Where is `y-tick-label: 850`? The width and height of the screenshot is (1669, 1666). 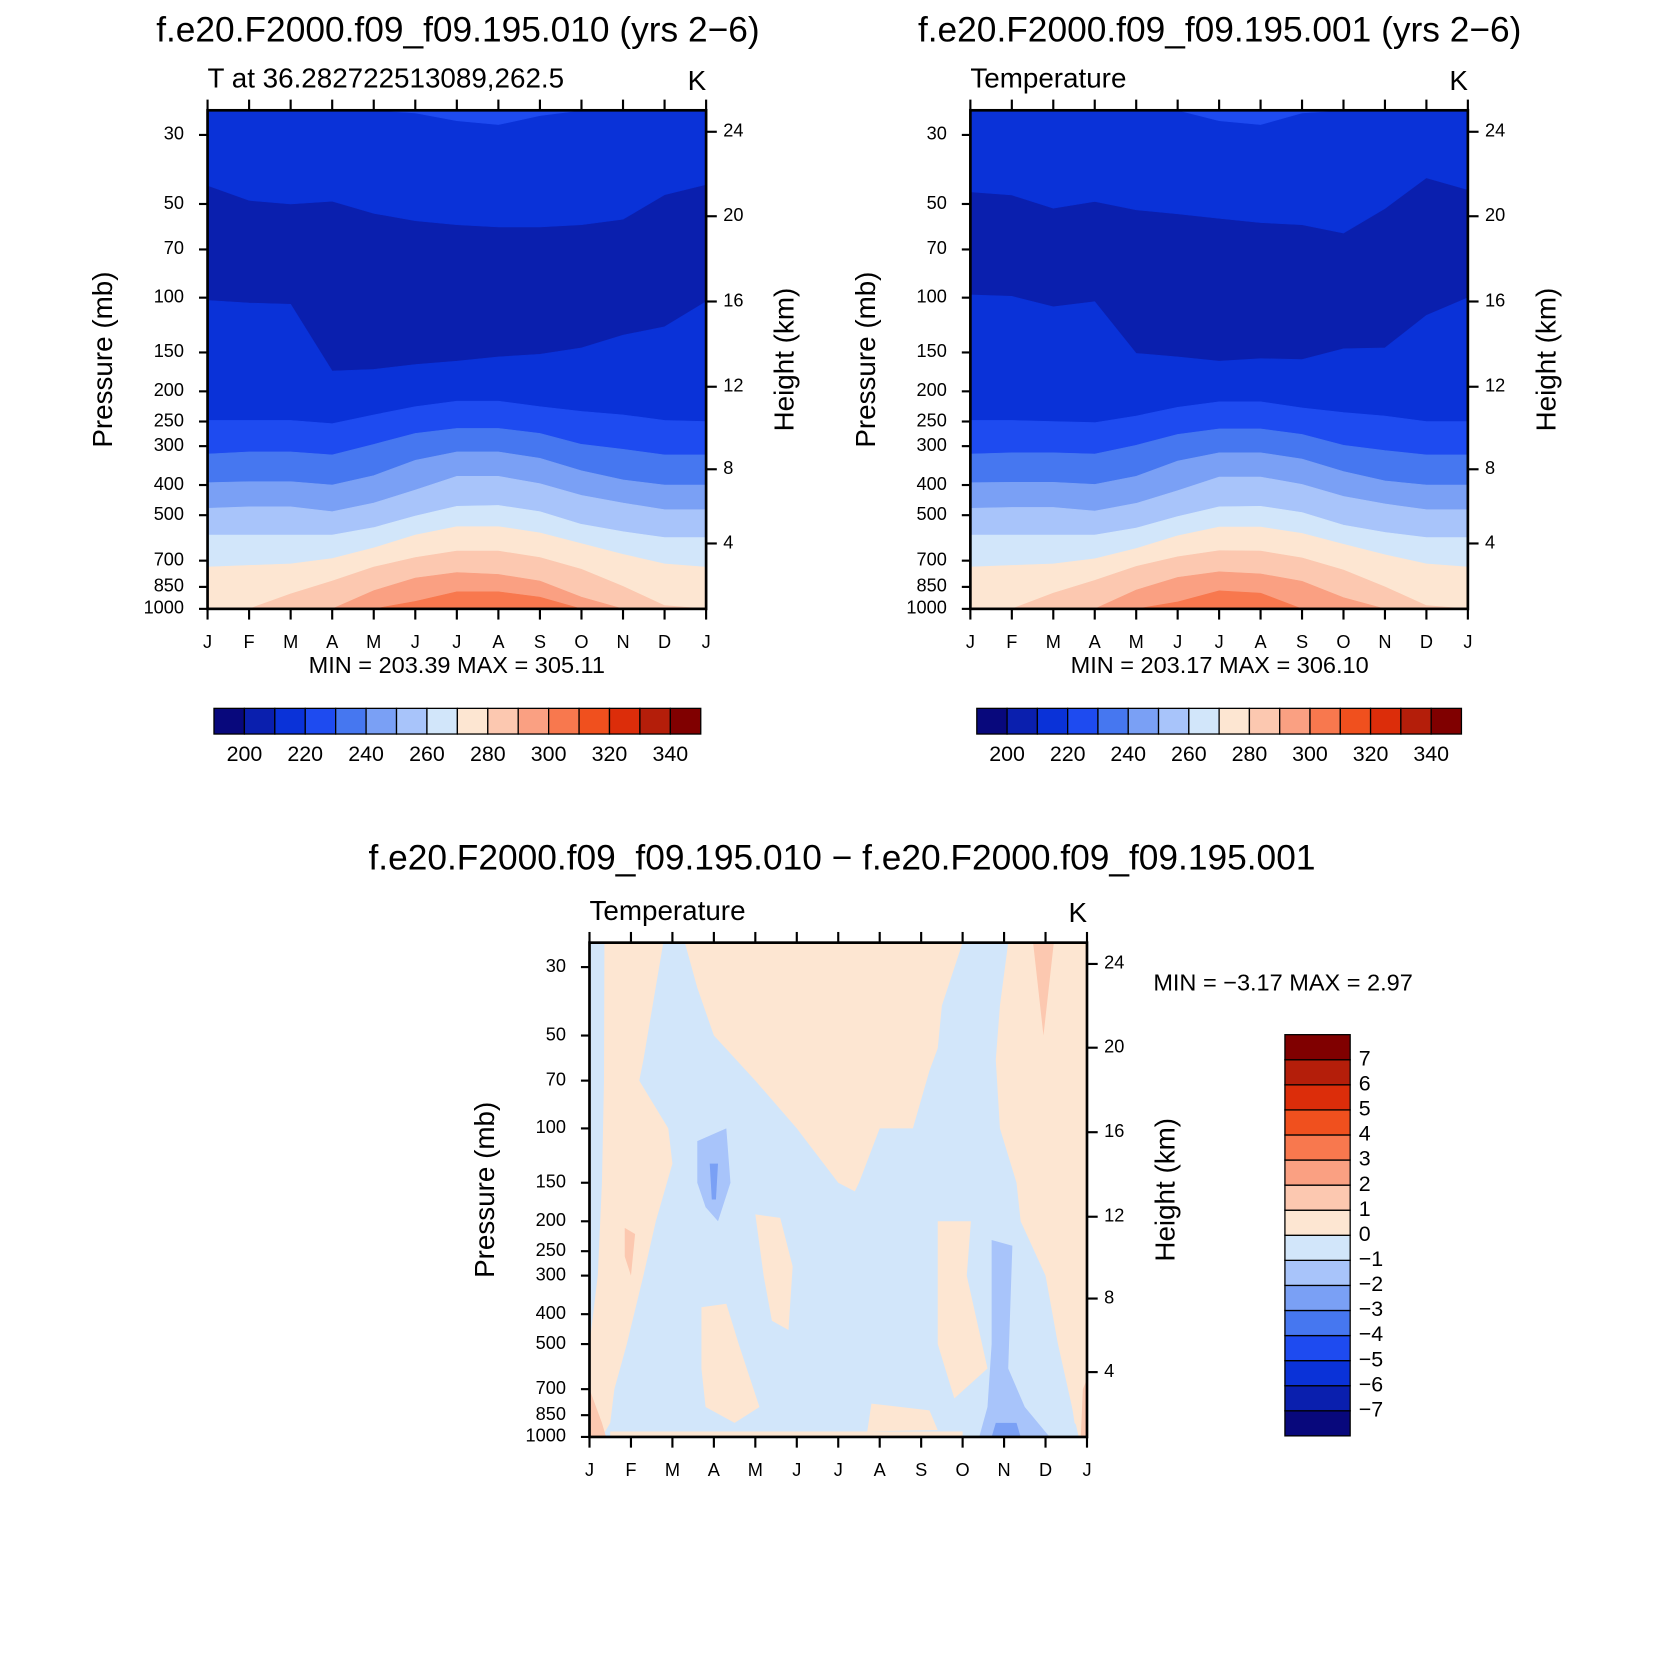
y-tick-label: 850 is located at coordinates (932, 586).